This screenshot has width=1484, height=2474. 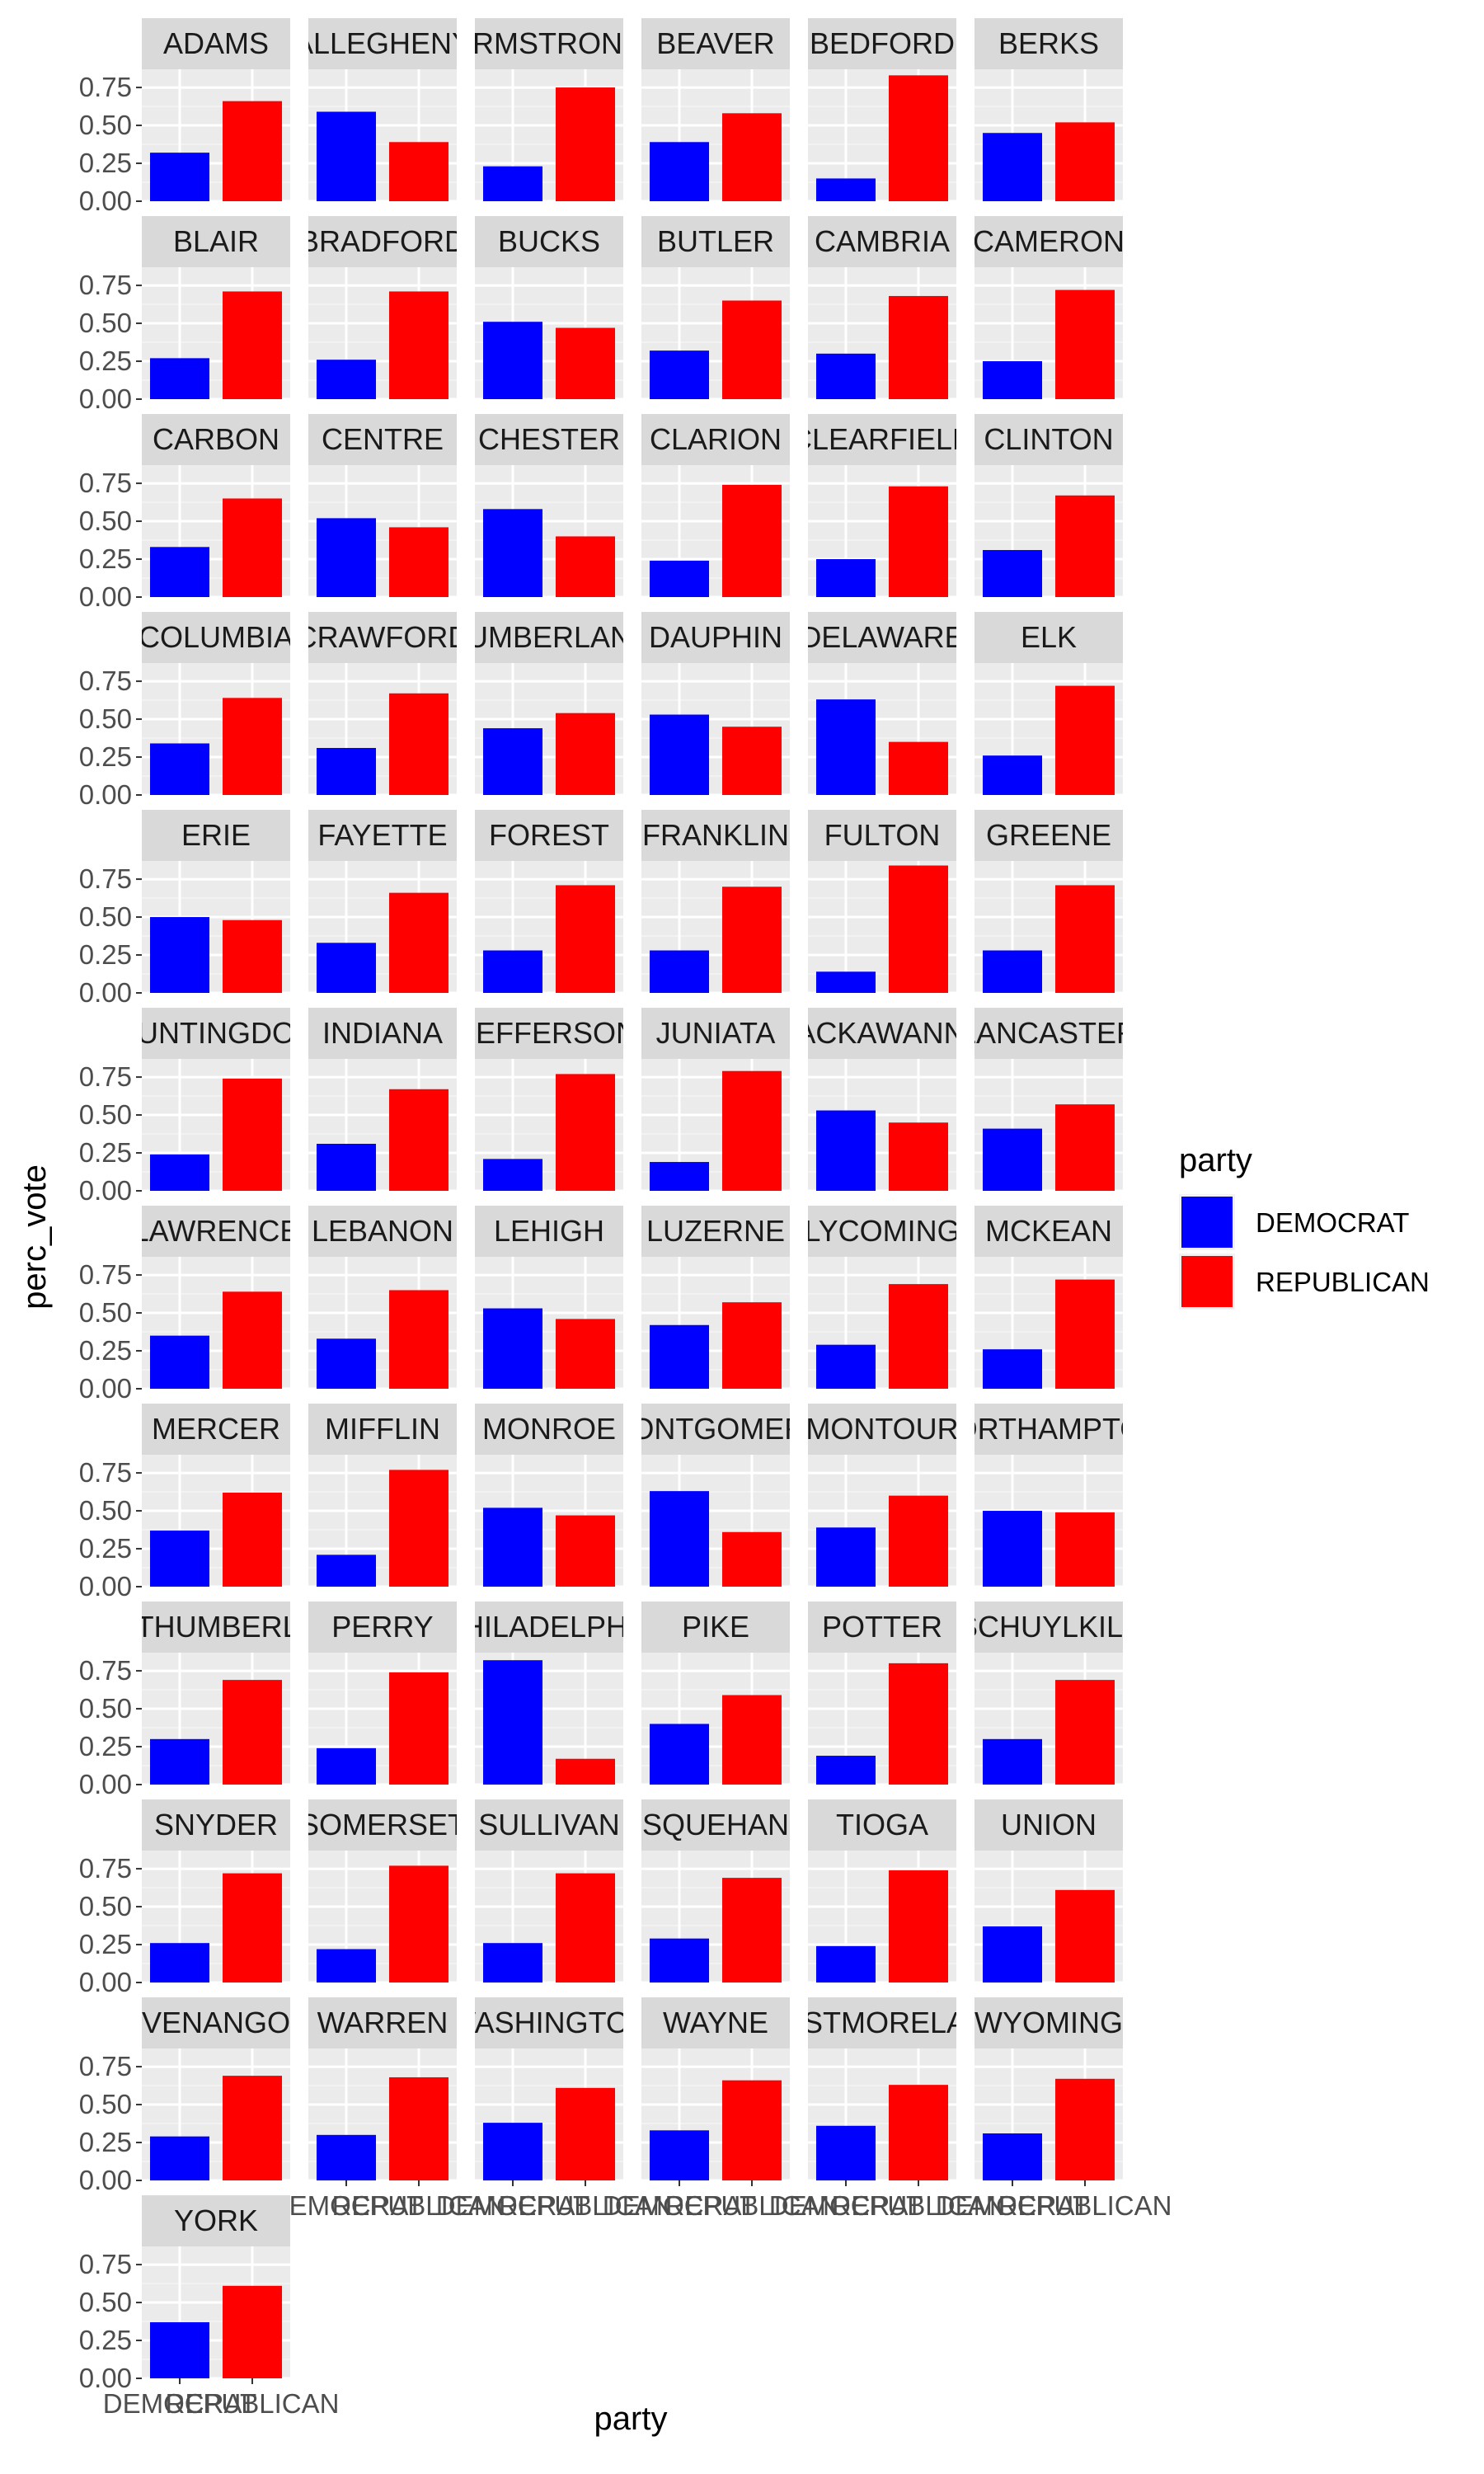 I want to click on facet-strip-label: SULLIVAN, so click(x=548, y=1824).